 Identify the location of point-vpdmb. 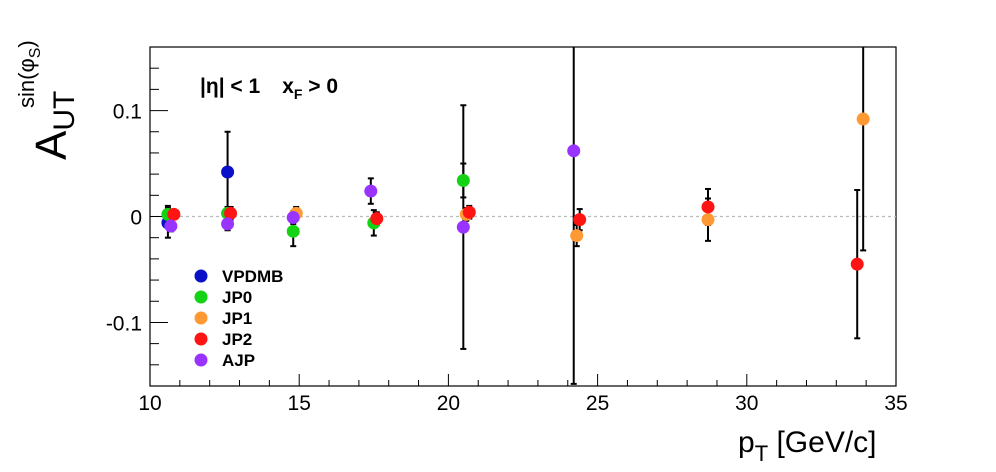
(228, 172).